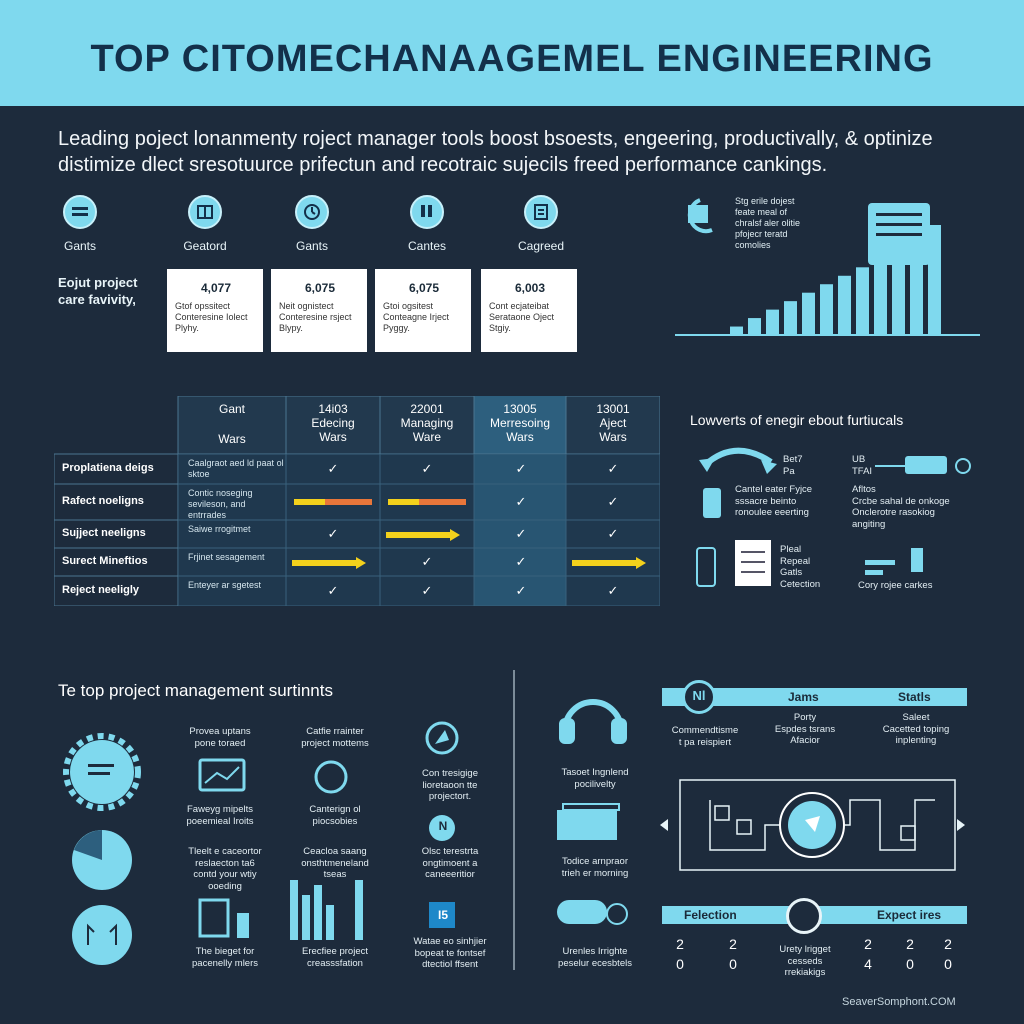 The height and width of the screenshot is (1024, 1024). I want to click on solution-text: Provea uptans pone toraed, so click(220, 737).